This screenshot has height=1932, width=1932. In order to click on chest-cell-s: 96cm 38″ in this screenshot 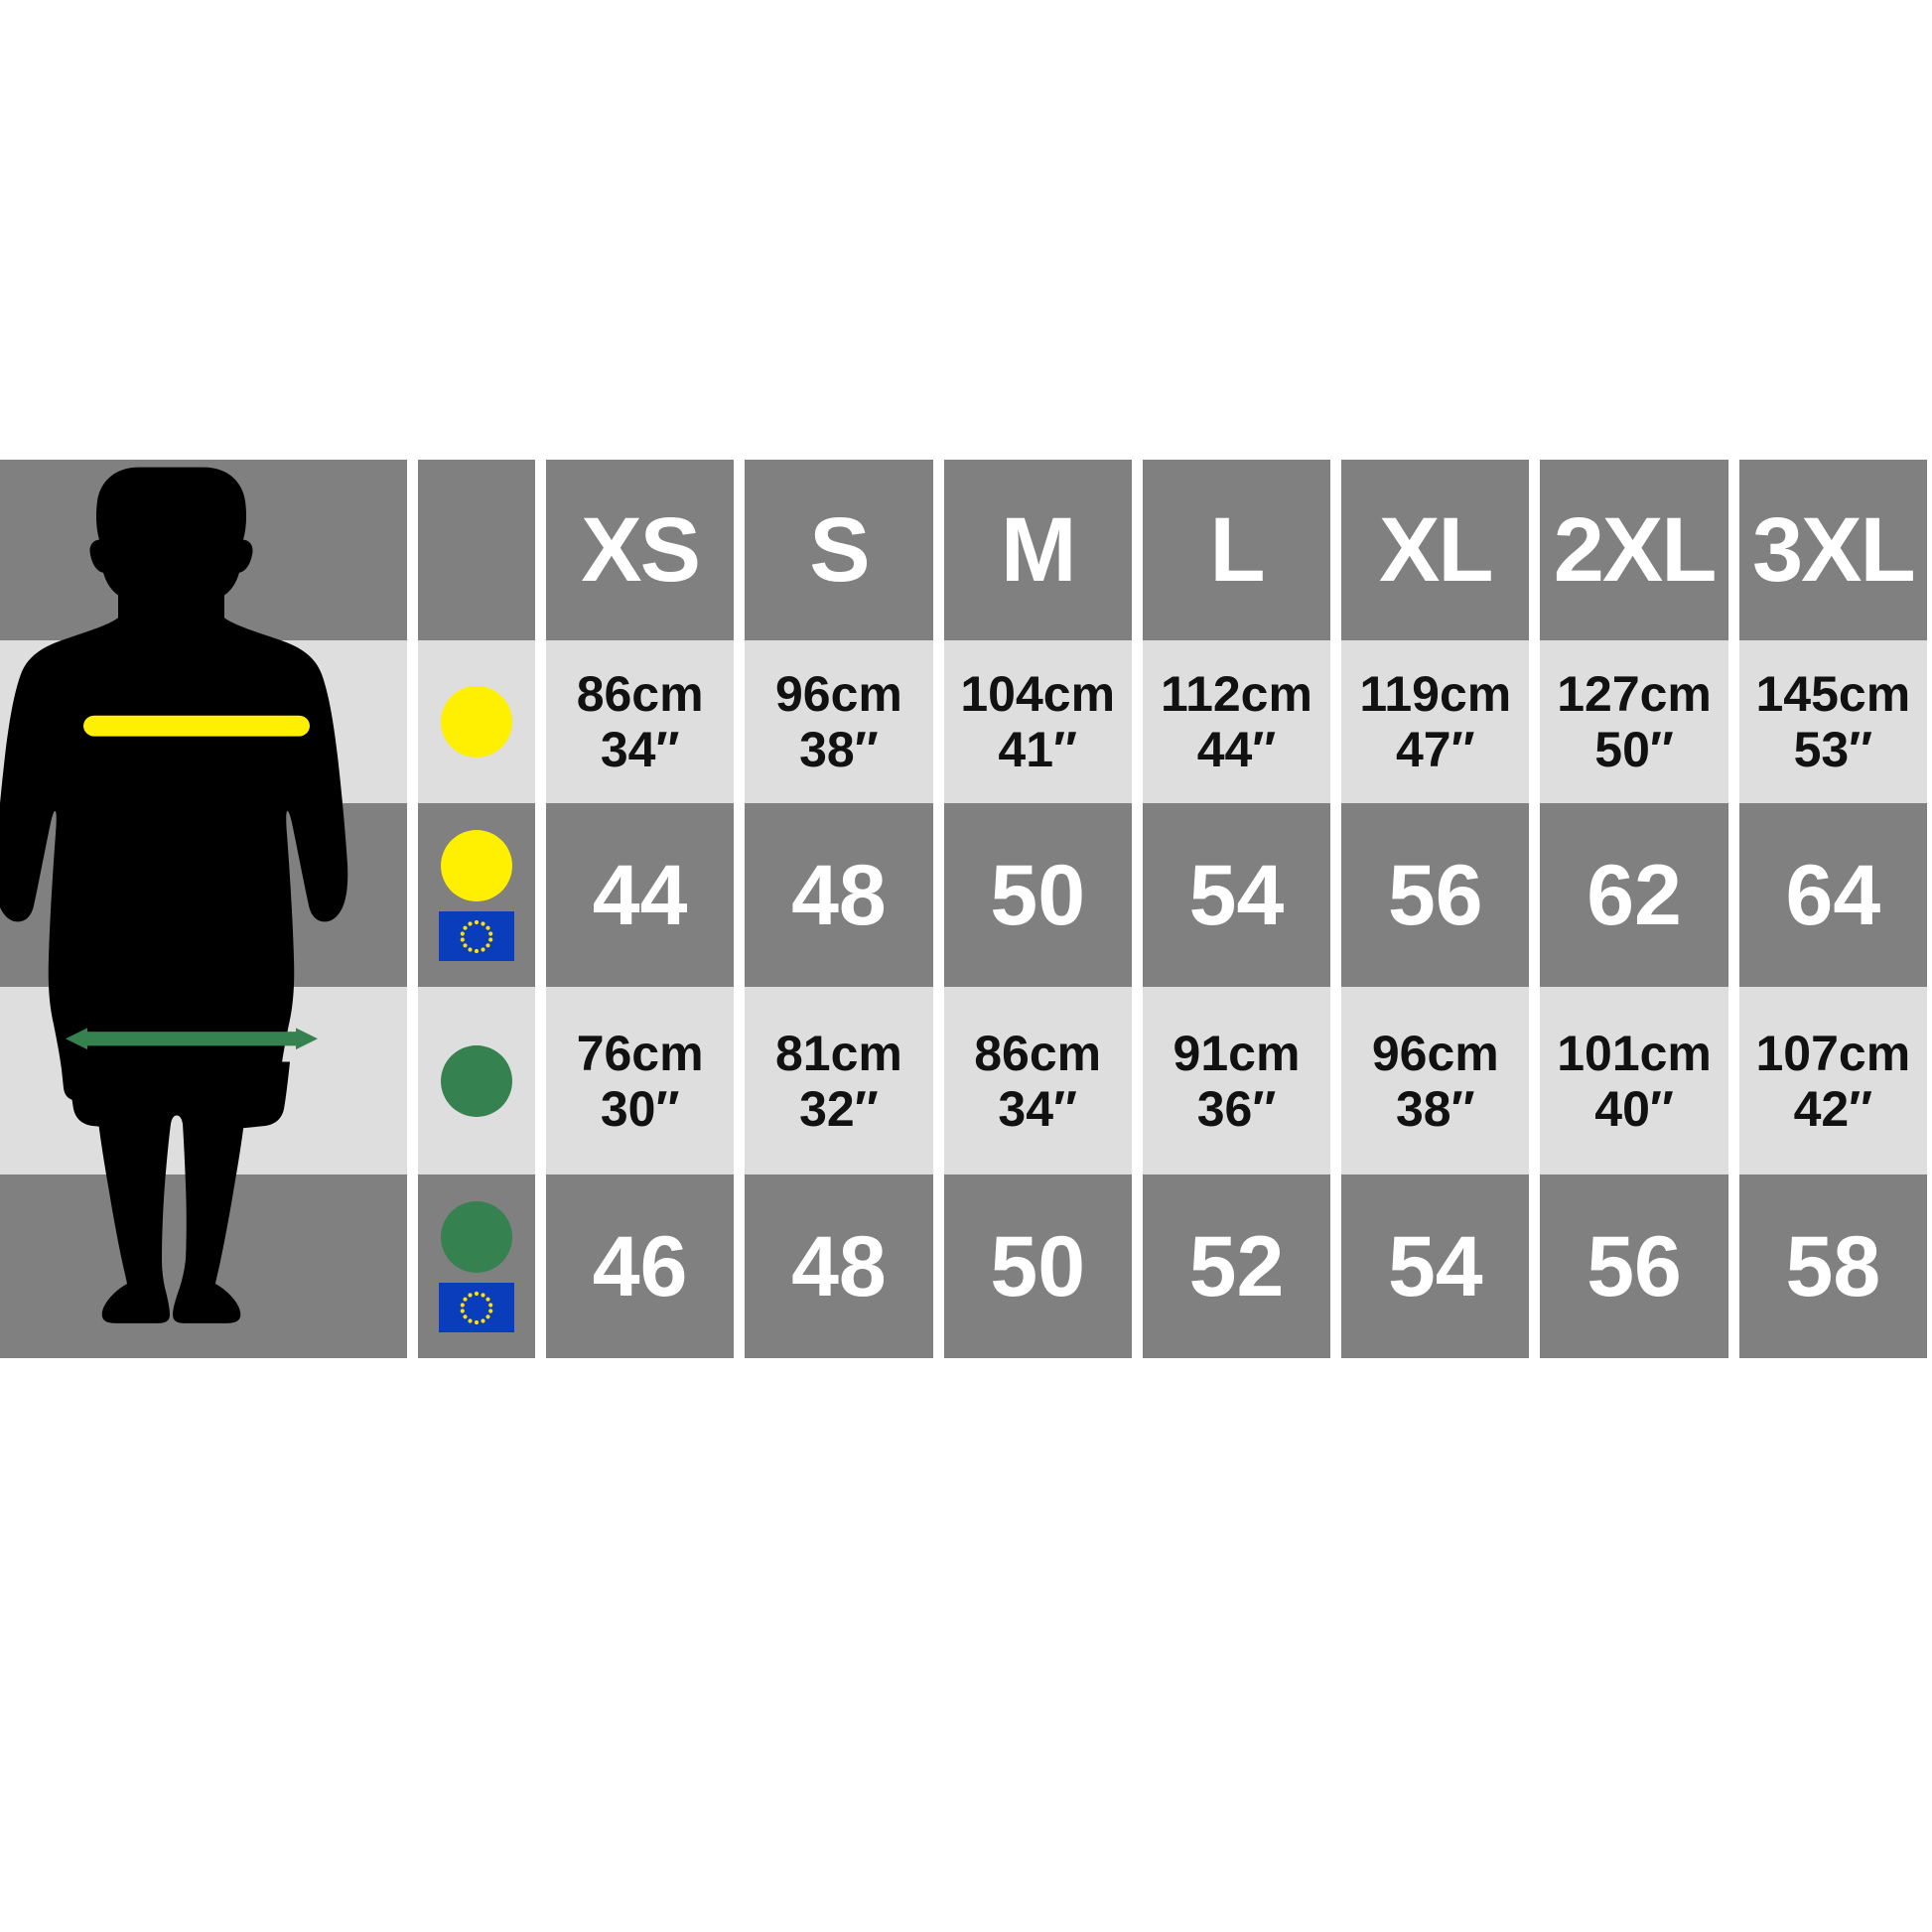, I will do `click(839, 722)`.